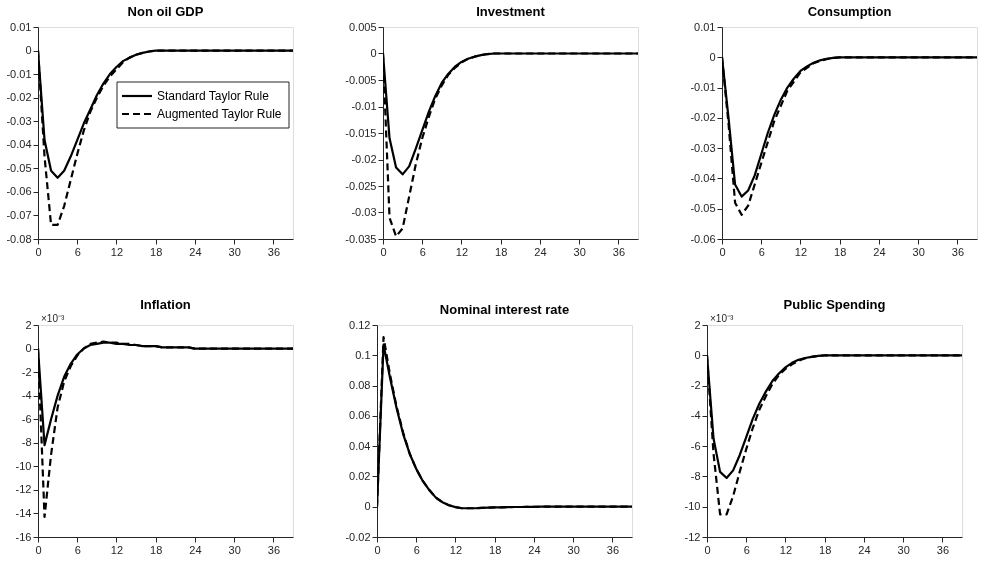  I want to click on y-tick-label: -0.08, so click(19, 238).